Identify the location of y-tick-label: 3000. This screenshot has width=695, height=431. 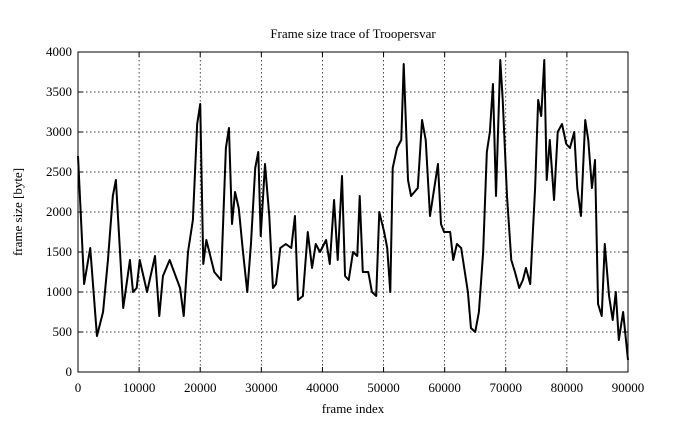
(59, 131).